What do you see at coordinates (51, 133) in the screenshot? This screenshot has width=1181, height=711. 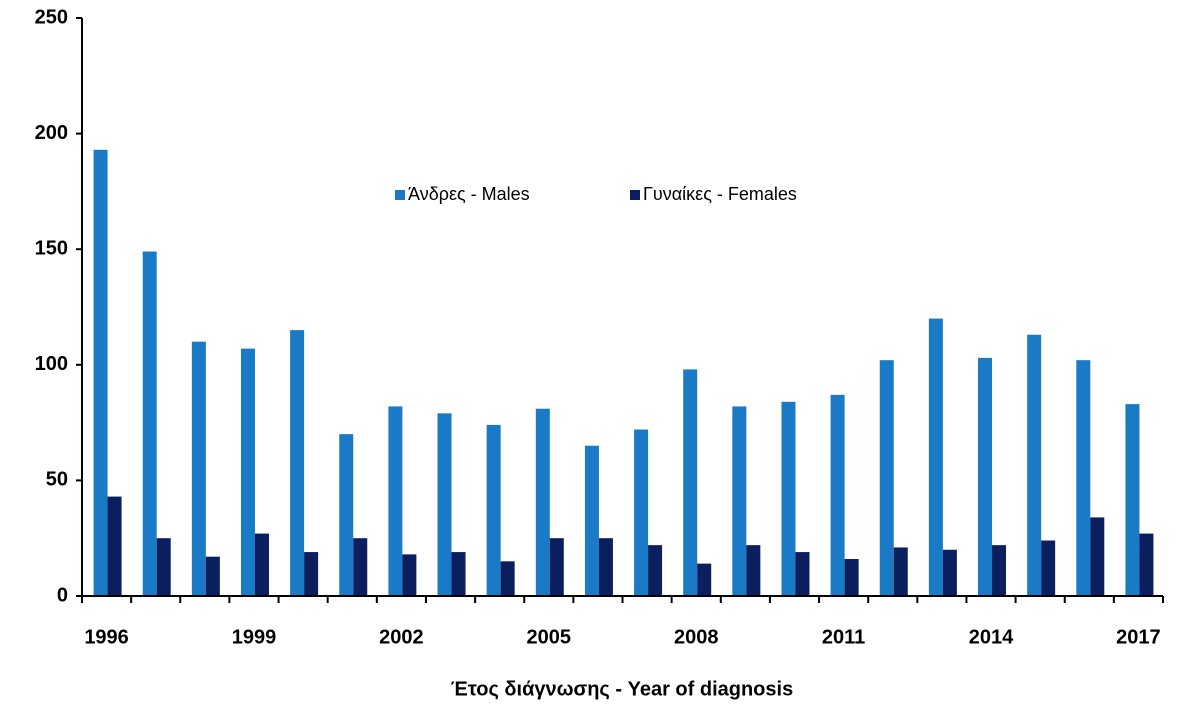 I see `y-tick-label: 200` at bounding box center [51, 133].